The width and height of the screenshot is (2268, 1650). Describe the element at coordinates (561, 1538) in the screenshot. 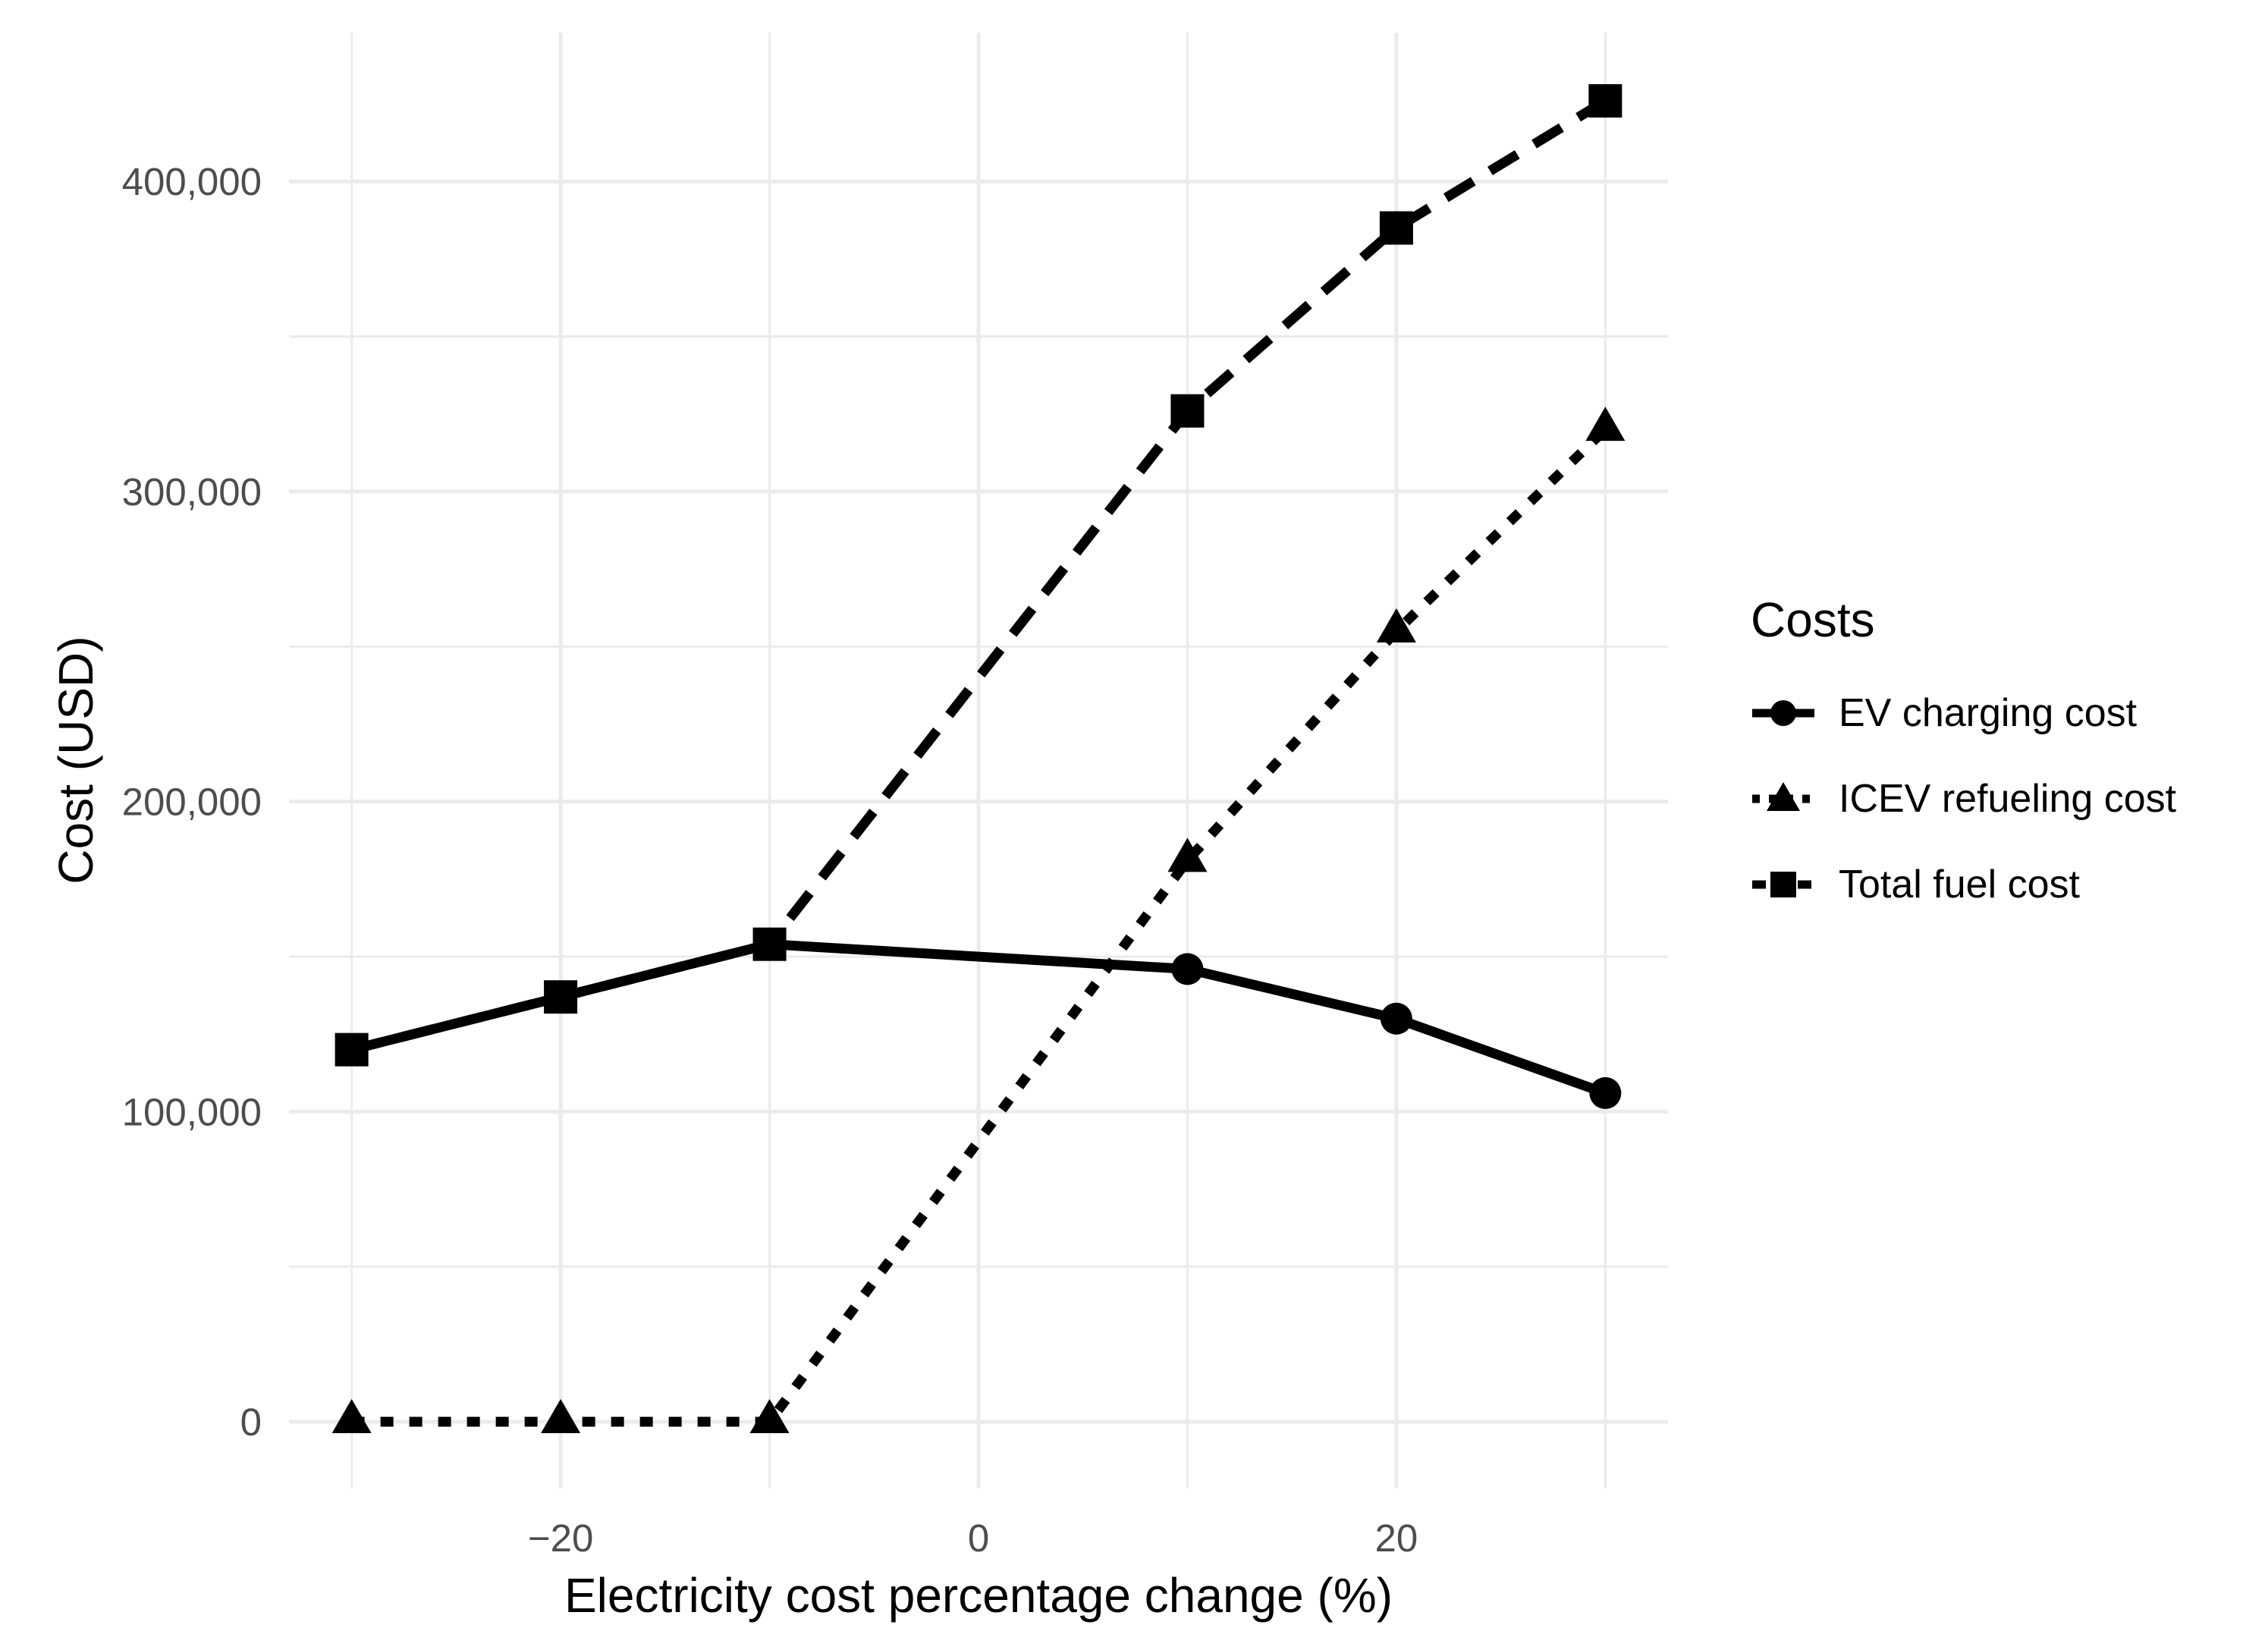

I see `x-tick-label: −20` at that location.